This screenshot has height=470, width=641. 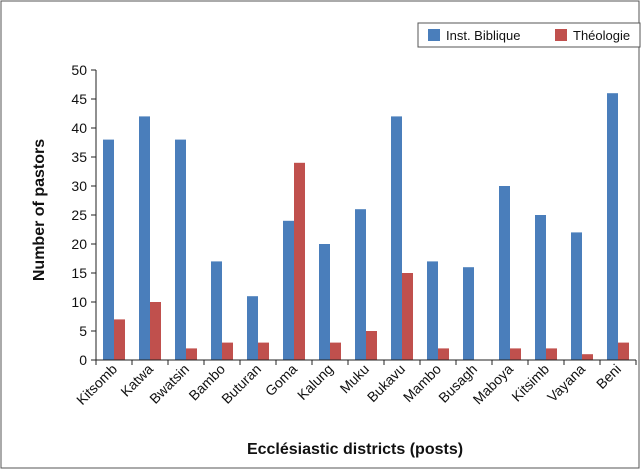 I want to click on y-tick-label: 15, so click(x=79, y=273).